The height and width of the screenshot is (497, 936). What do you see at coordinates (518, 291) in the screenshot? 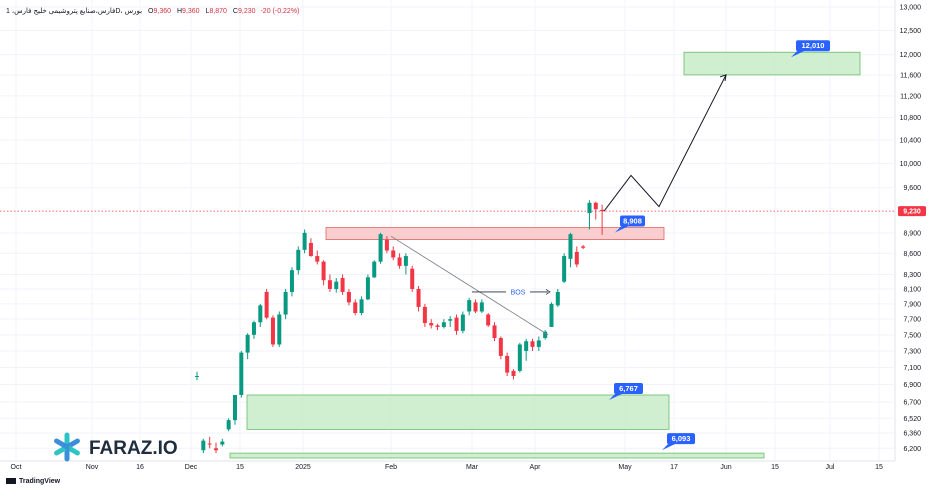
I see `bos-label-bg` at bounding box center [518, 291].